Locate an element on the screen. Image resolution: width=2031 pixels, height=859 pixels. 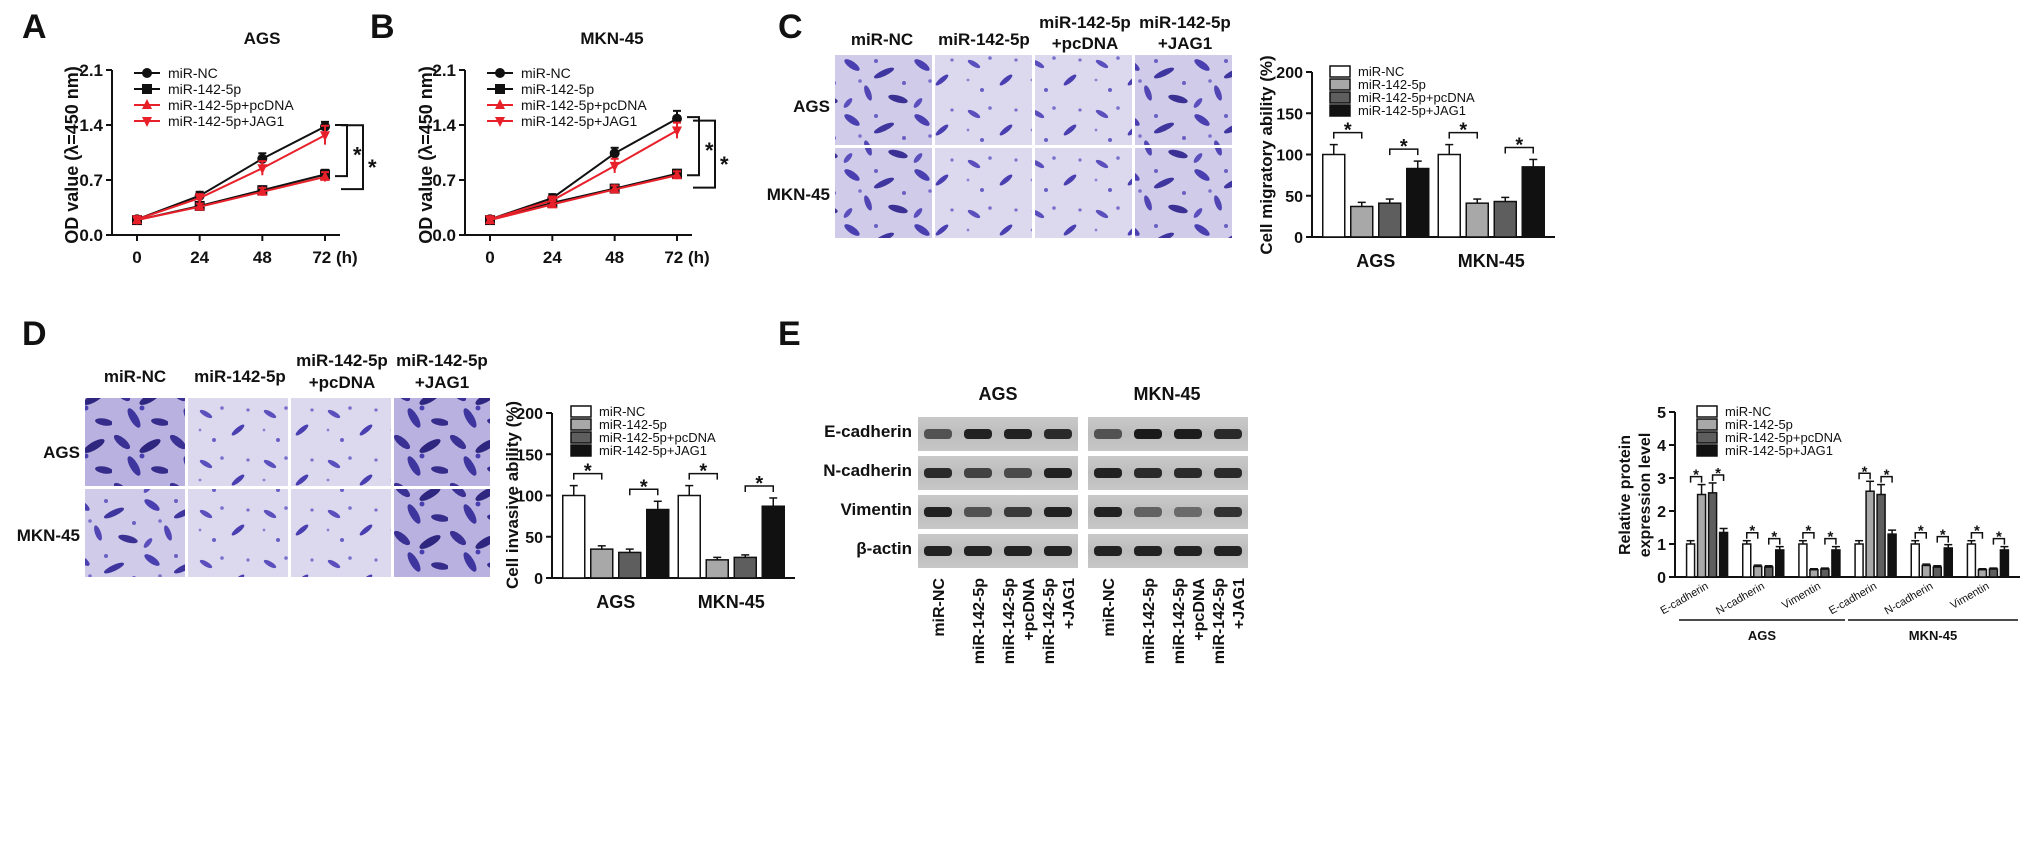
panel-c-col-label: miR-NC is located at coordinates (882, 39).